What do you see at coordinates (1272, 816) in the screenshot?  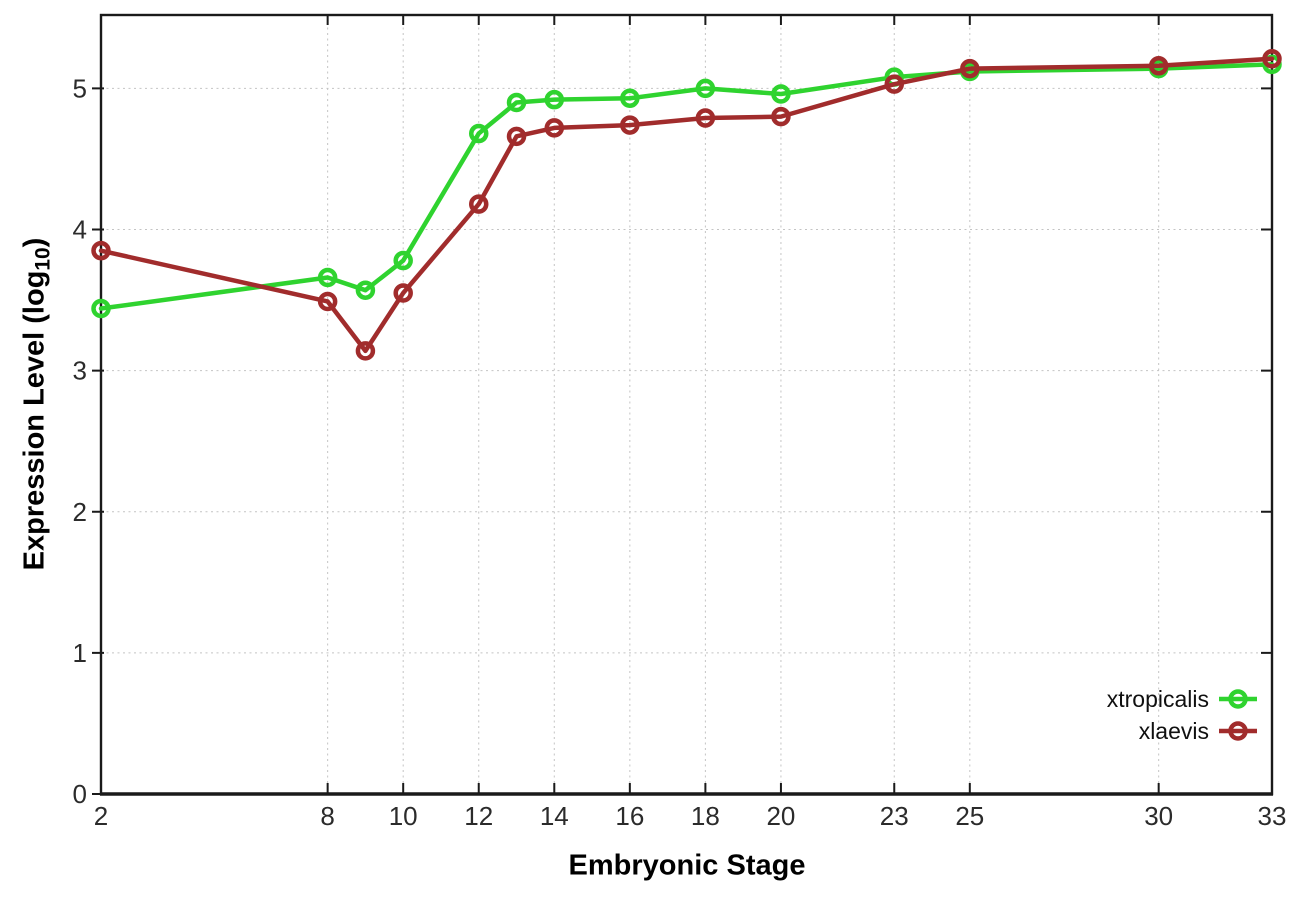 I see `x-tick-label: 33` at bounding box center [1272, 816].